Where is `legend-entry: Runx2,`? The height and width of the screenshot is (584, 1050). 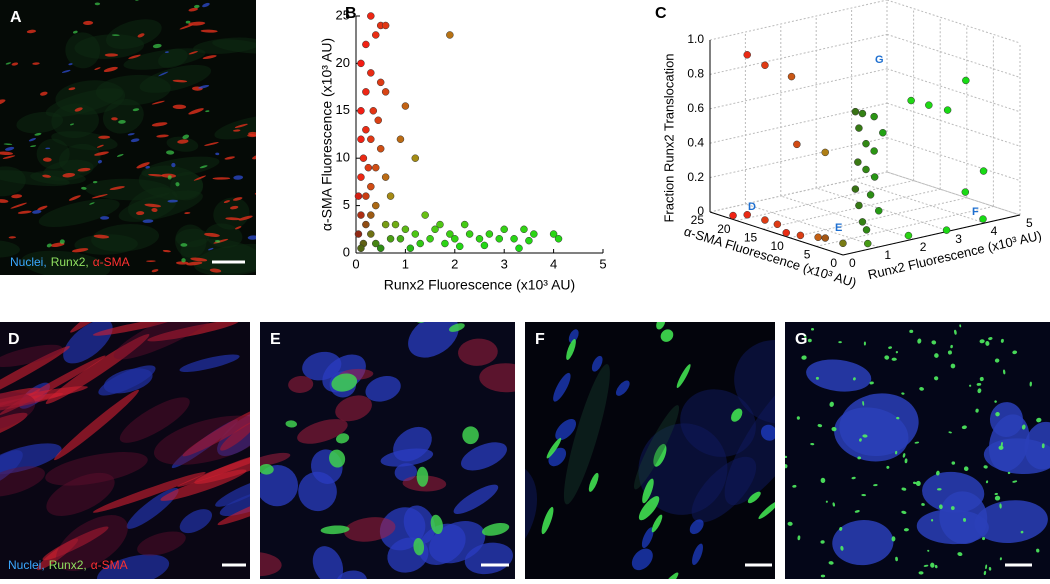 legend-entry: Runx2, is located at coordinates (70, 262).